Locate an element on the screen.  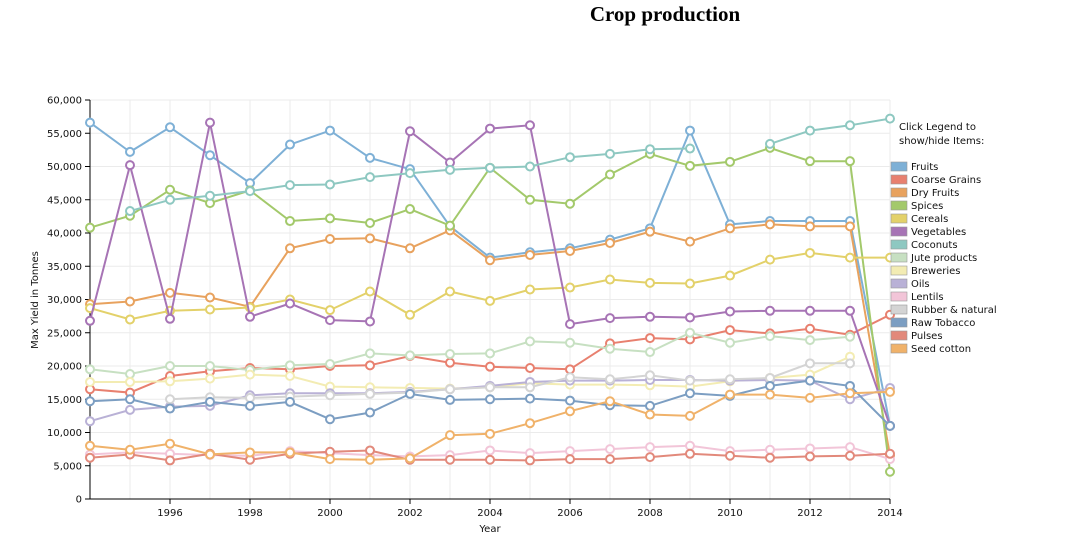
legend-item: Breweries is located at coordinates (925, 271).